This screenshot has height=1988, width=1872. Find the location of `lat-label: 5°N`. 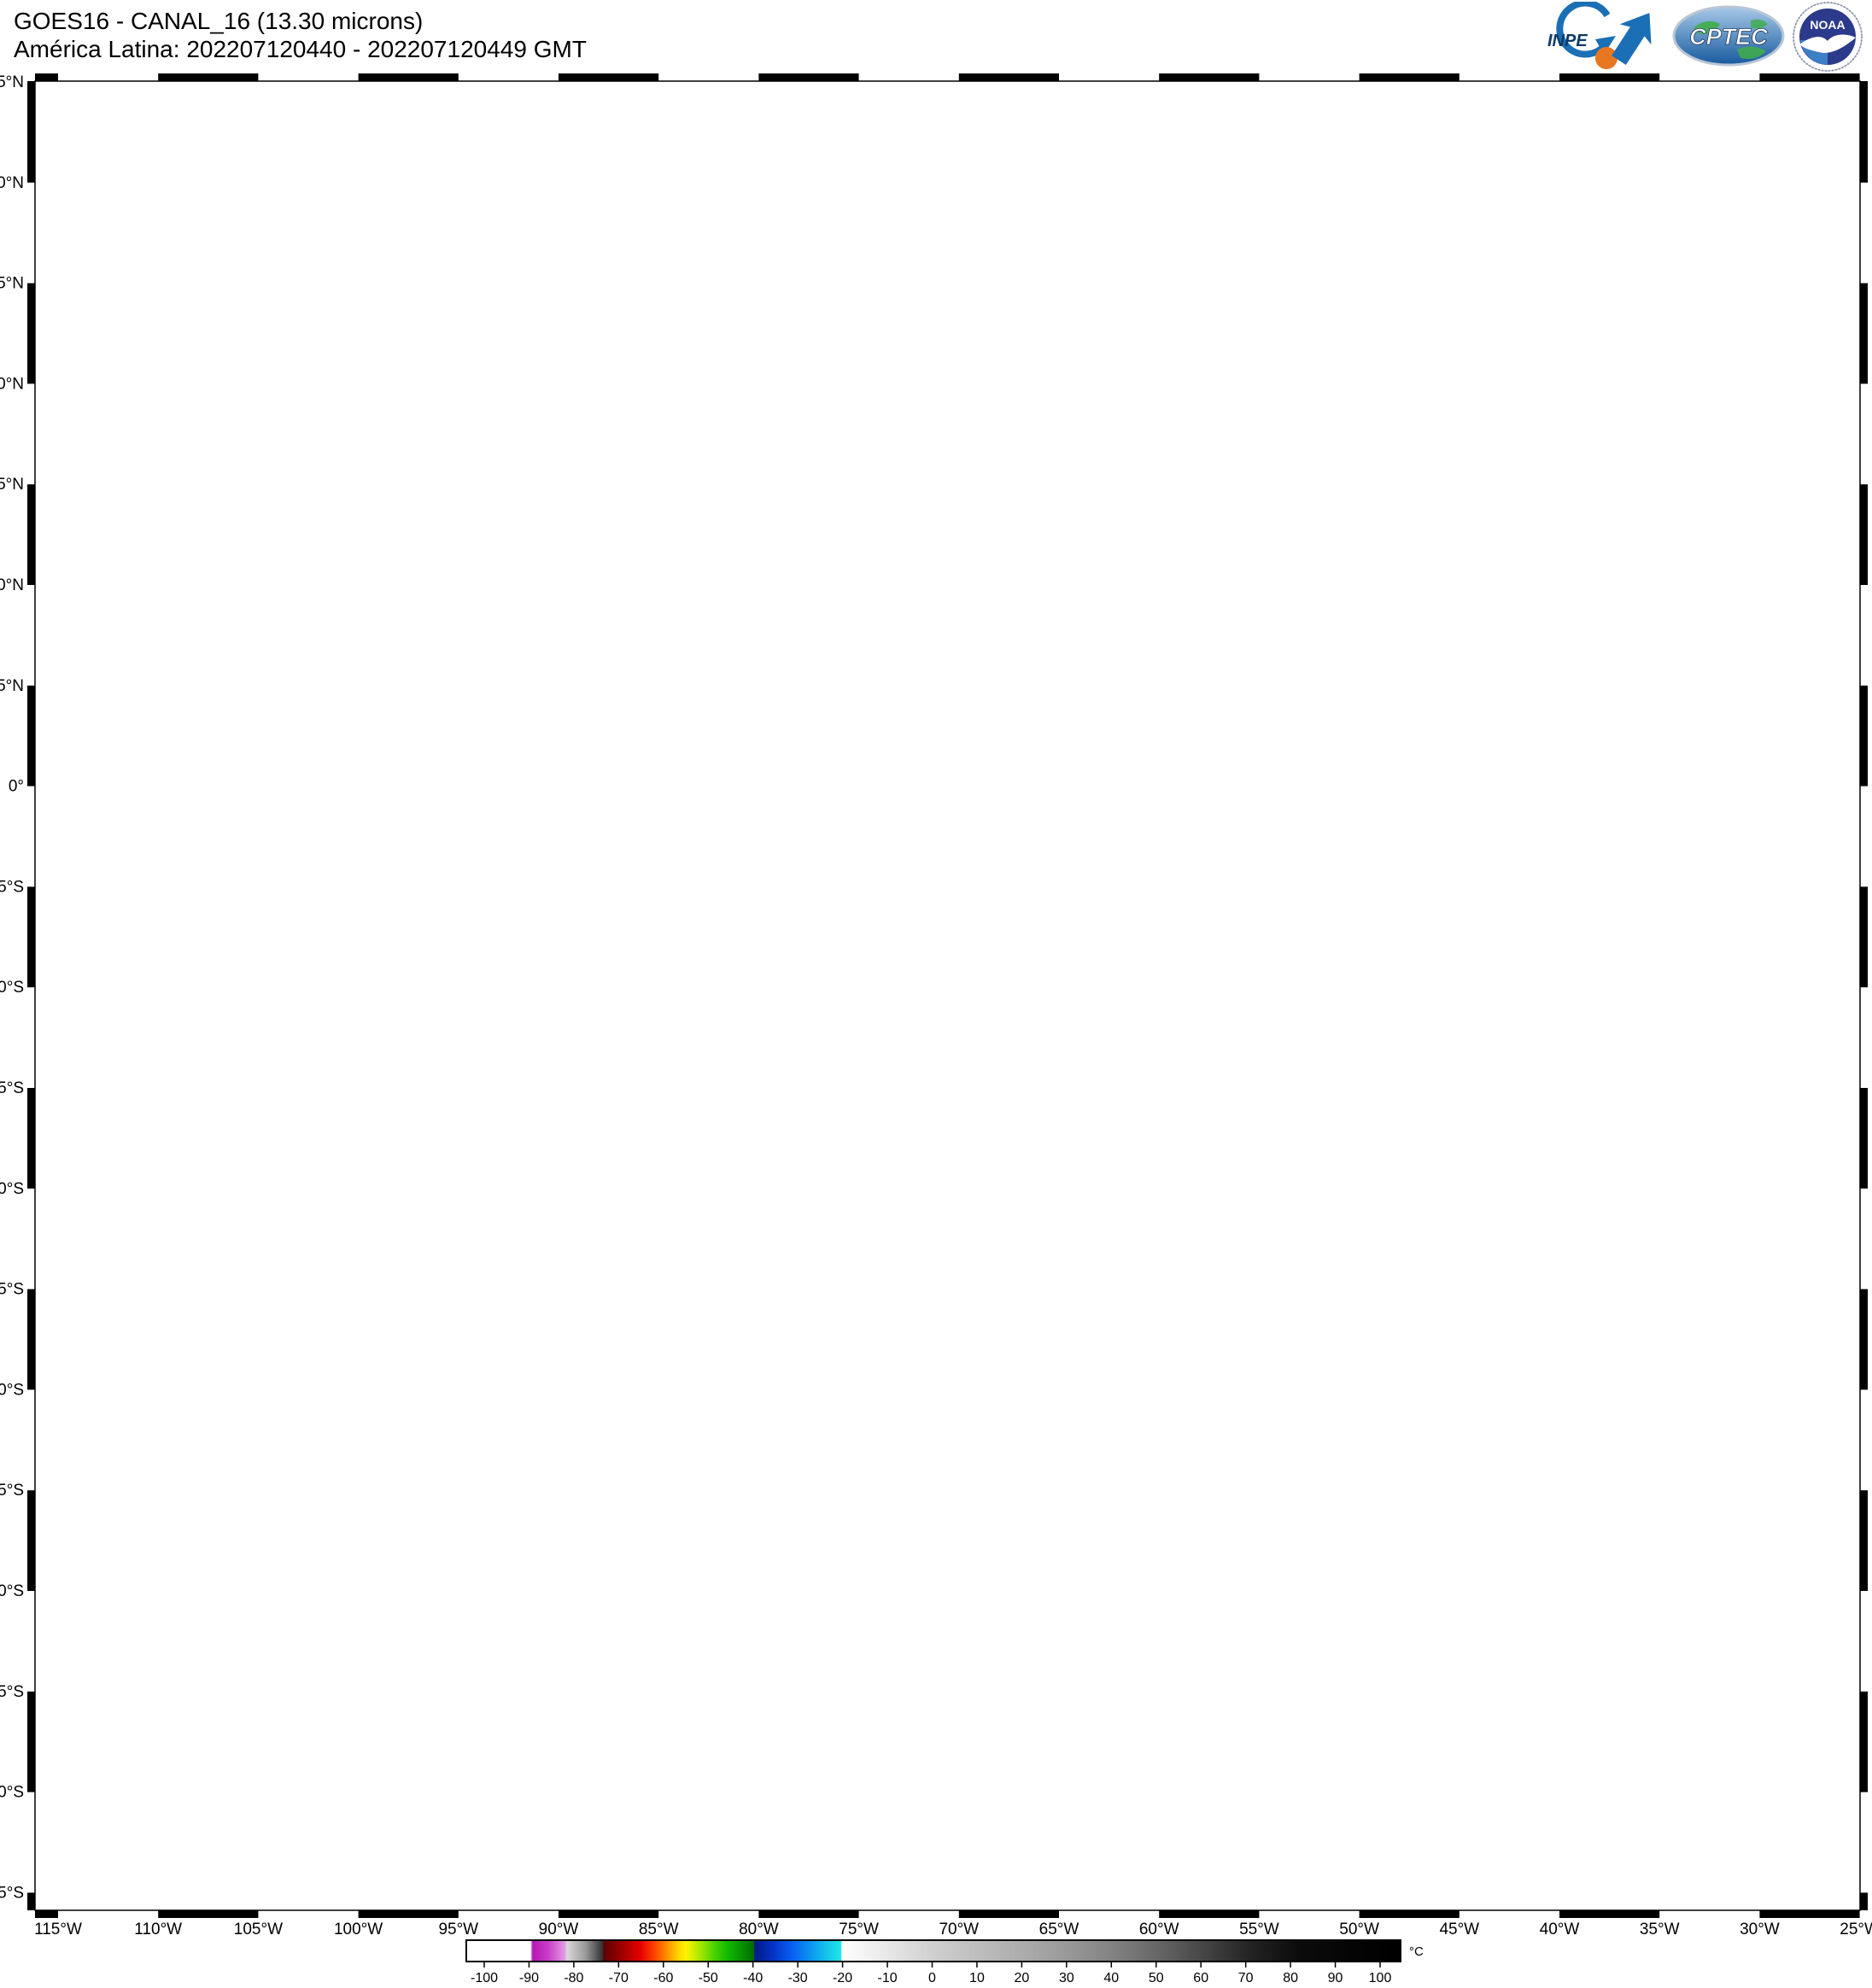

lat-label: 5°N is located at coordinates (12, 686).